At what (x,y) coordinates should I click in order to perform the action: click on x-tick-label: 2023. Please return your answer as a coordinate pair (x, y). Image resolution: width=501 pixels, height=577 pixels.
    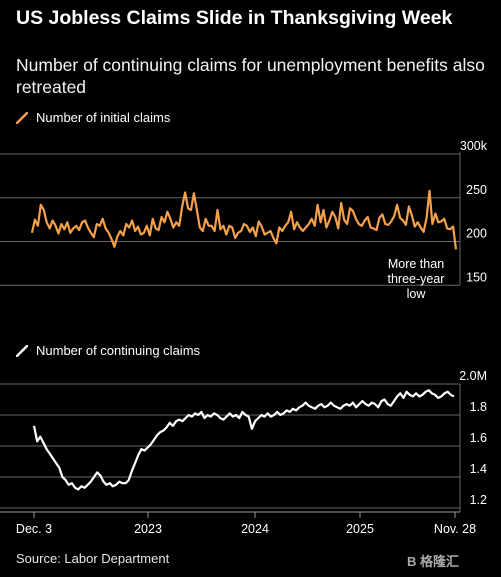
    Looking at the image, I should click on (148, 529).